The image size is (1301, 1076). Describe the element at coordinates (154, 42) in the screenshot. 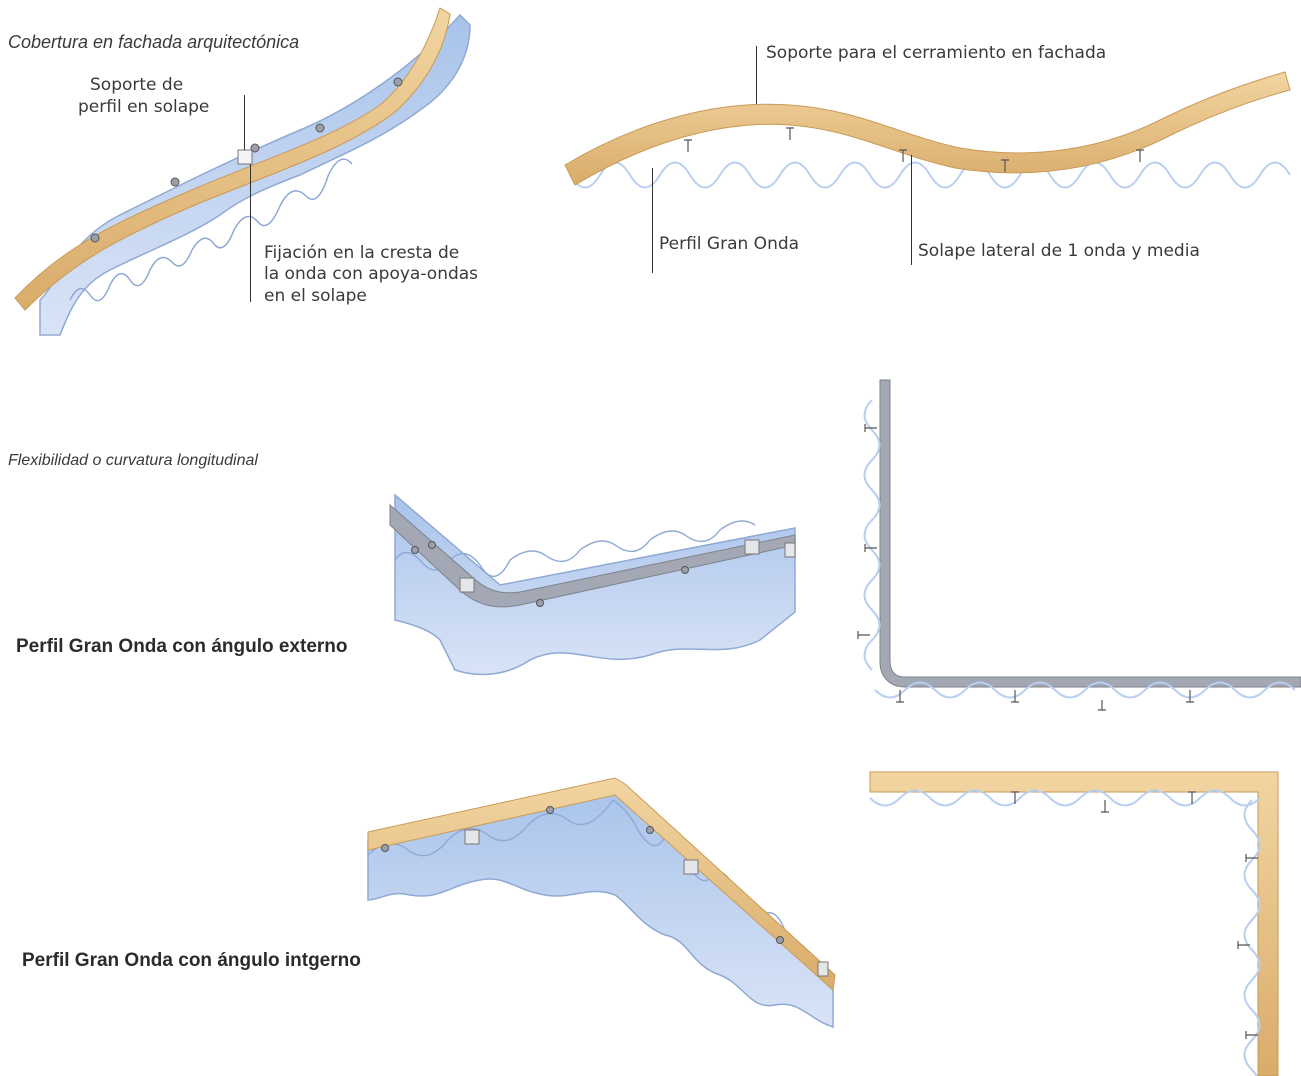

I see `curved-facade-title: Cobertura en fachada arquitectónica` at that location.